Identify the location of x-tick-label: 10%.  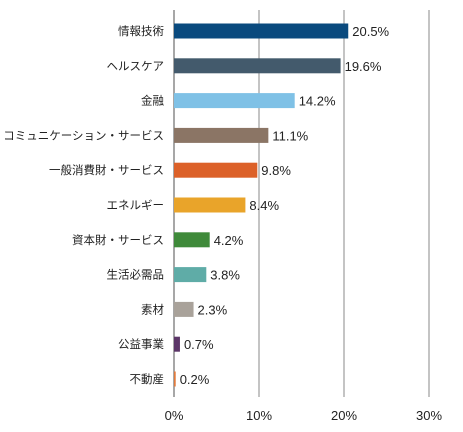
(259, 415).